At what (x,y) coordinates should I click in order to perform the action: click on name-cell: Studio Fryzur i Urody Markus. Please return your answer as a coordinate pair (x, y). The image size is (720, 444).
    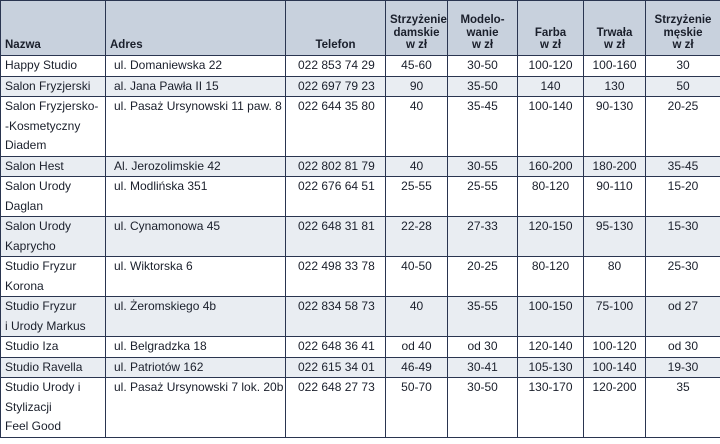
    Looking at the image, I should click on (53, 316).